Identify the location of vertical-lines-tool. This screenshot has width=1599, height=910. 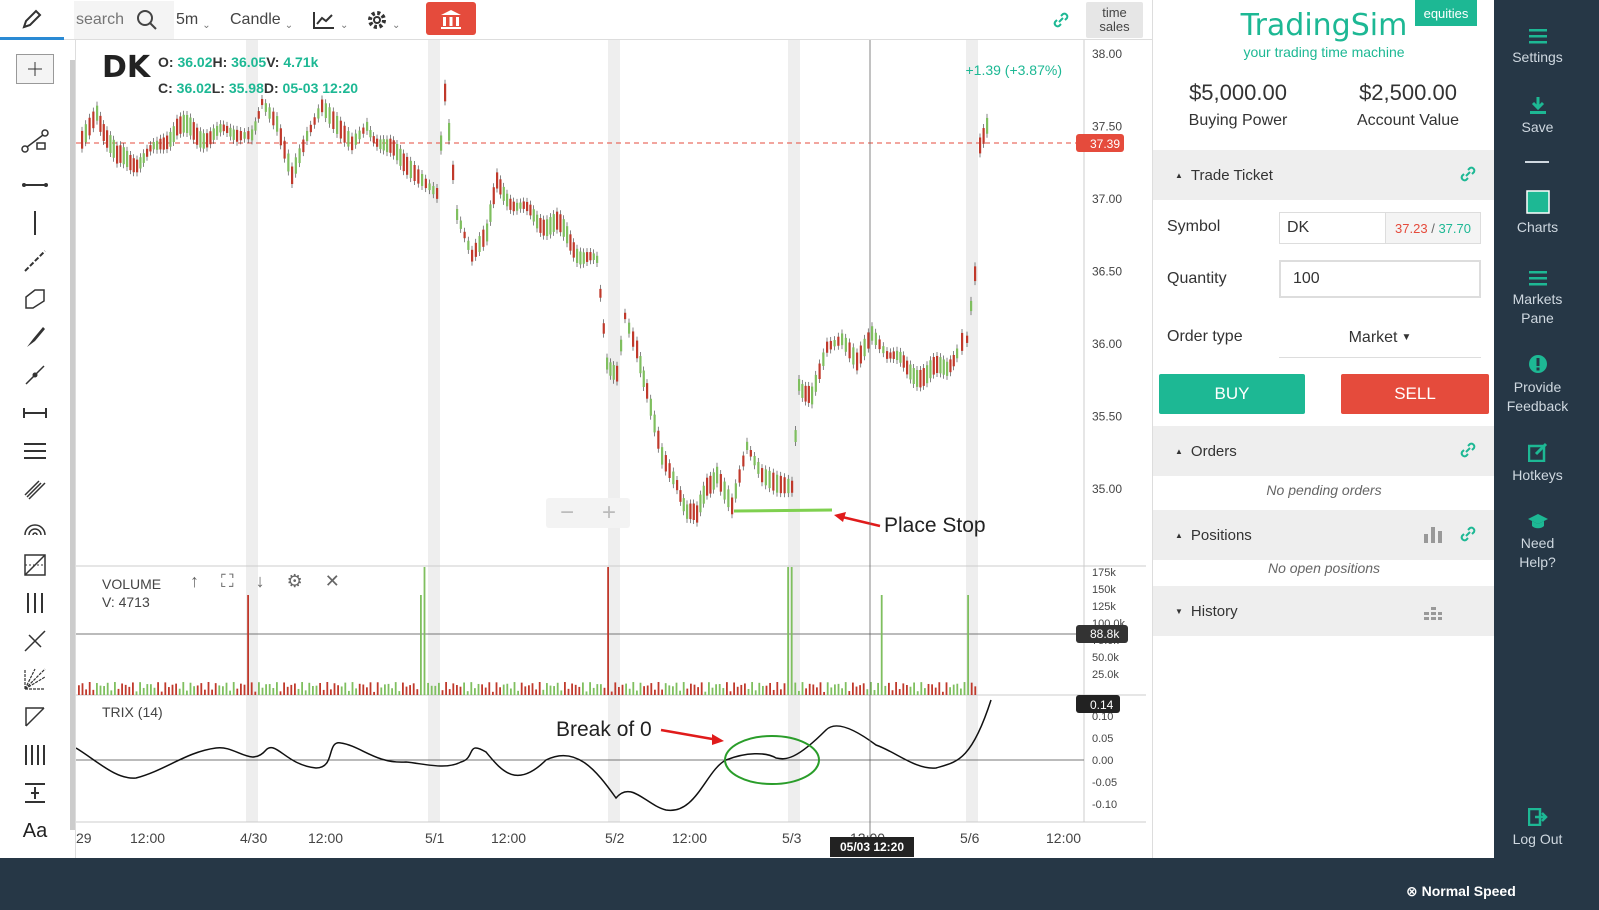
(35, 603).